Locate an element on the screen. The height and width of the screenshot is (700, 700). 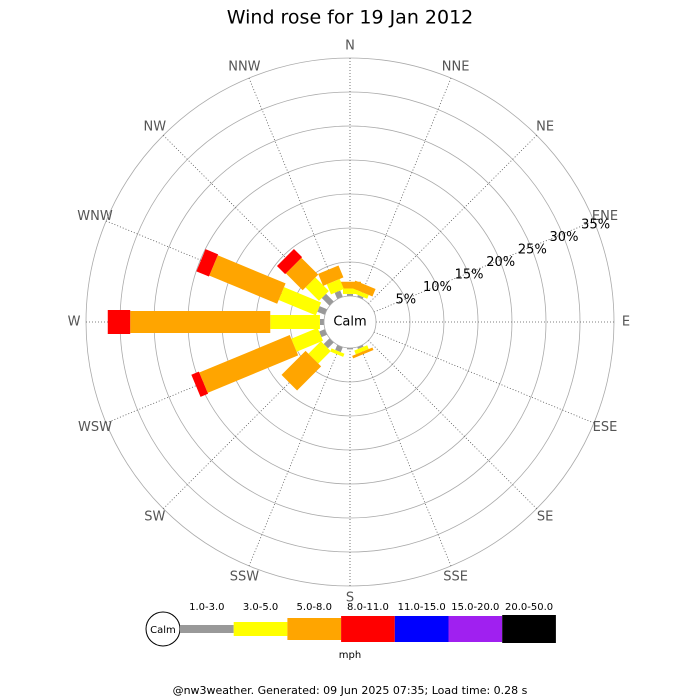
direction-label: SE is located at coordinates (545, 517).